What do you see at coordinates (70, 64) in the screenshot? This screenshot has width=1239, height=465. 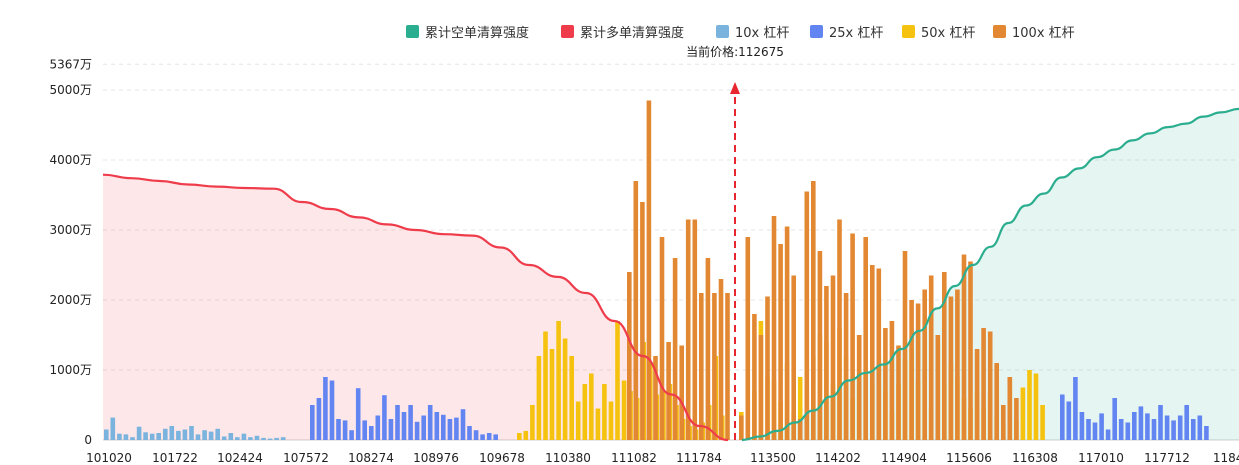 I see `y-tick-label: 5367万` at bounding box center [70, 64].